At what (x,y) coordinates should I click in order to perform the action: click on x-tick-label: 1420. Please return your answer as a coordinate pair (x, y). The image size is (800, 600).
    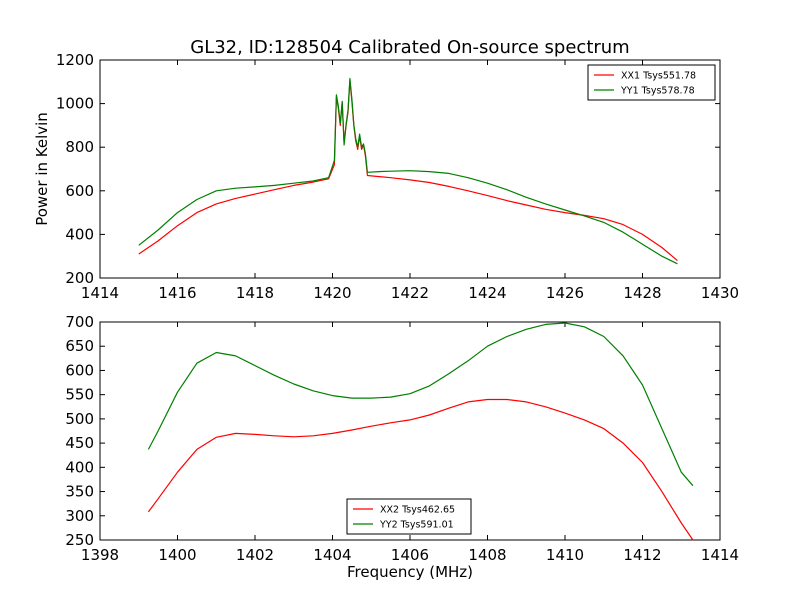
    Looking at the image, I should click on (332, 293).